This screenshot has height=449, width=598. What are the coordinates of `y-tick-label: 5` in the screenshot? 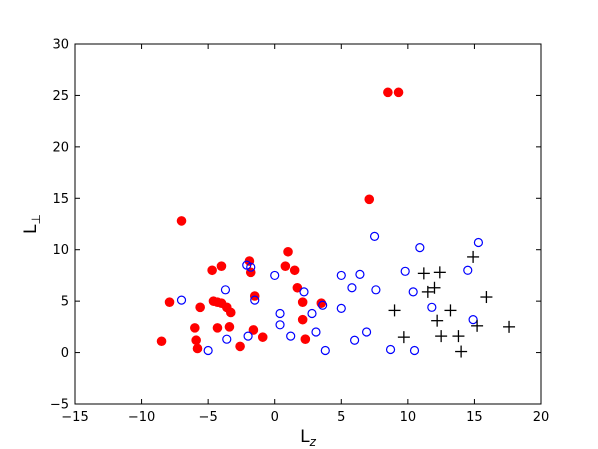 It's located at (65, 302).